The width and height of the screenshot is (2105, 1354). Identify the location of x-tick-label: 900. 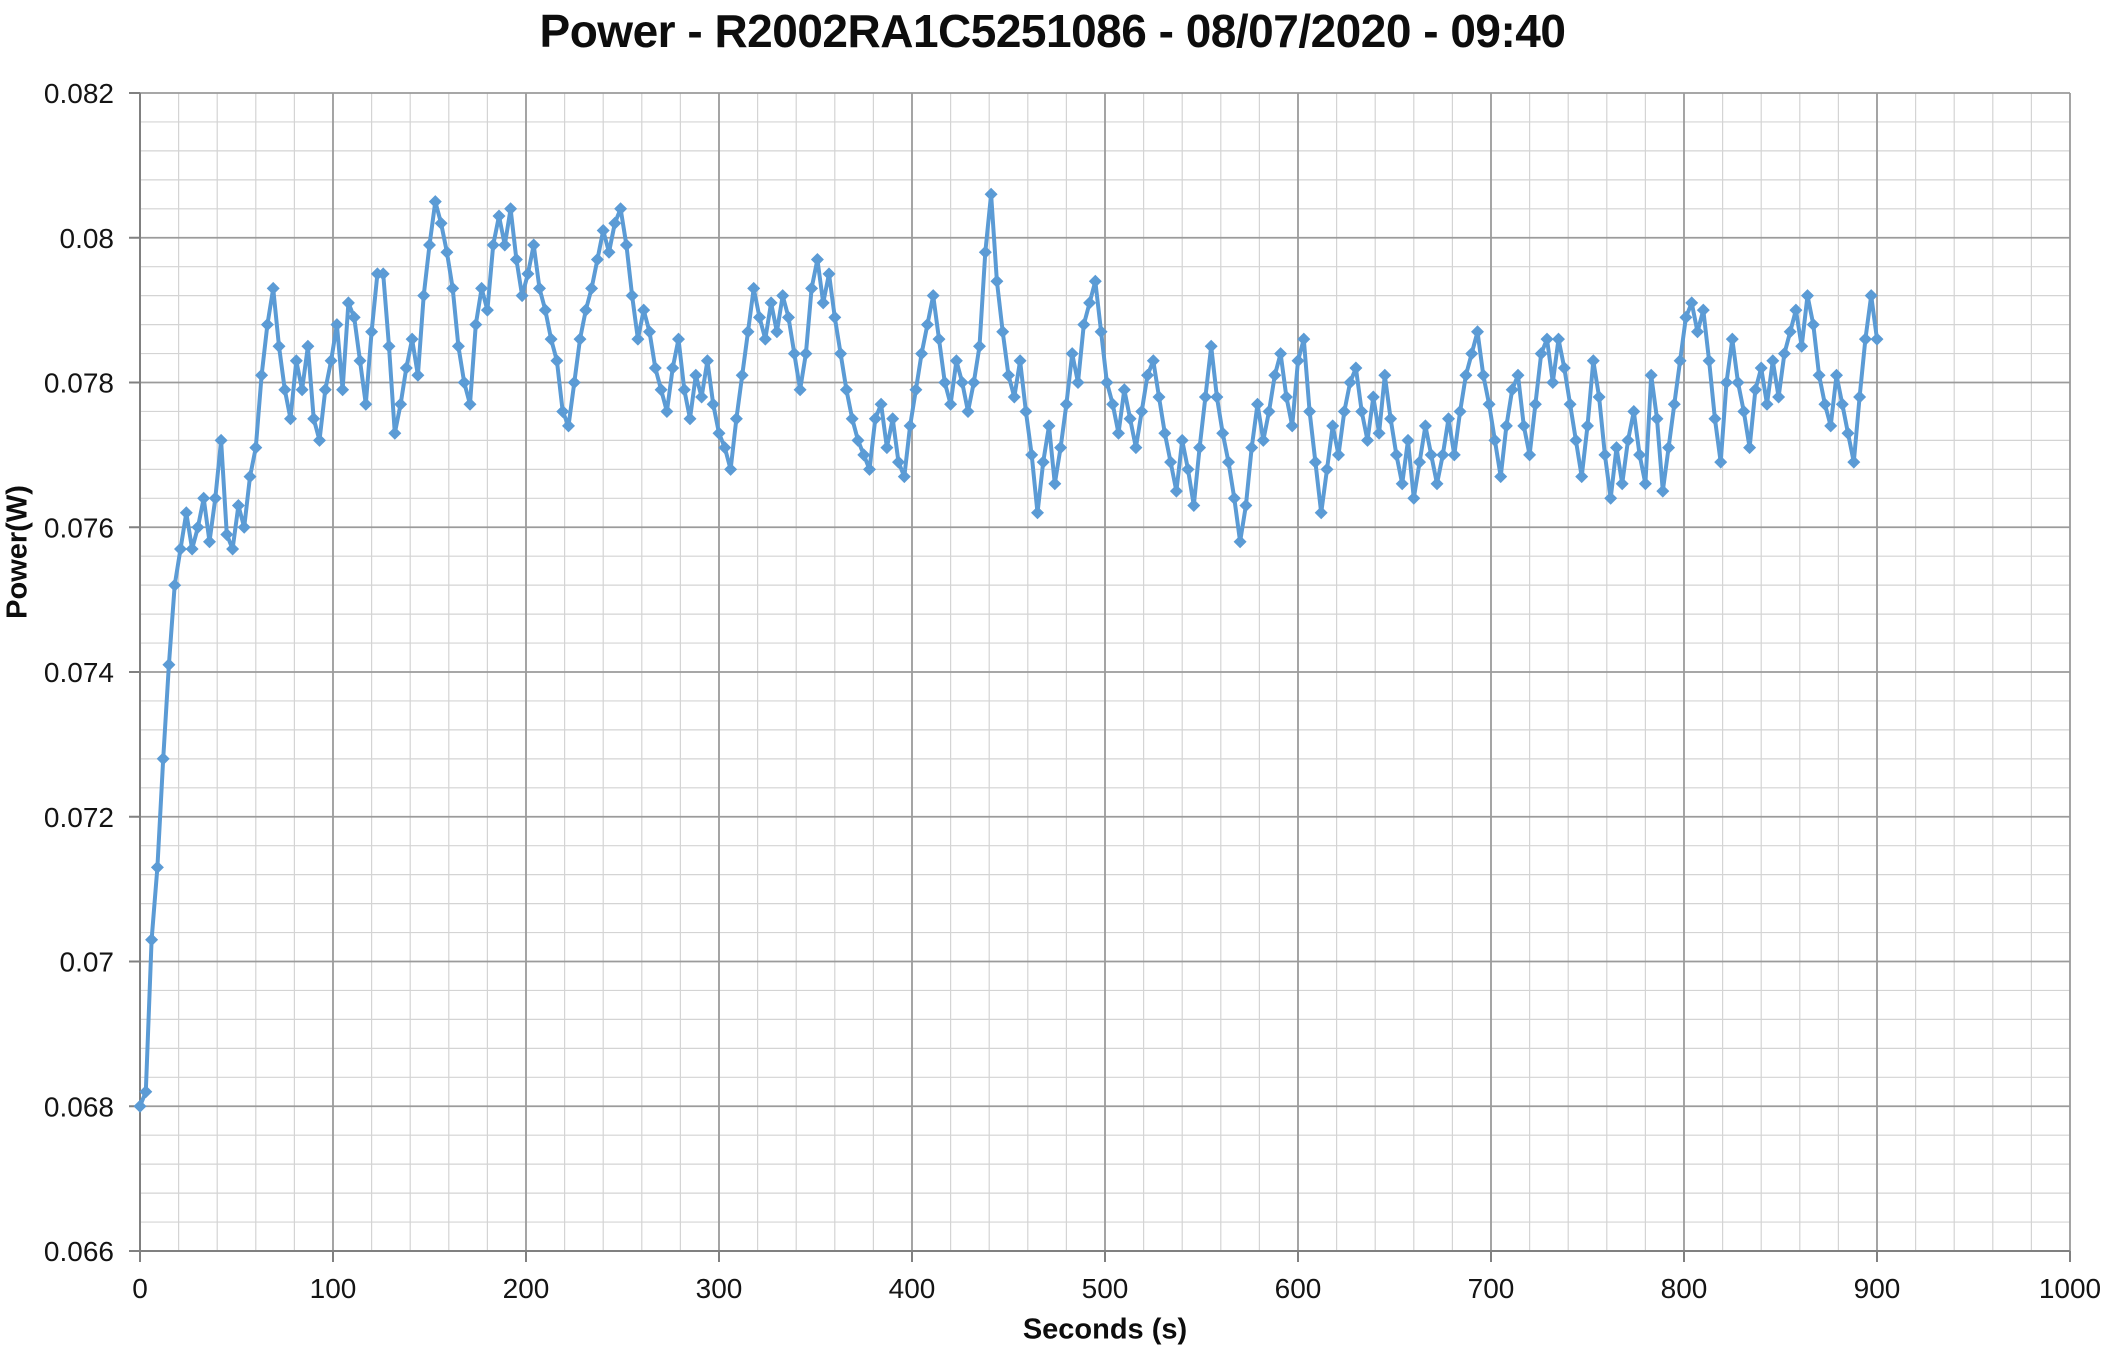
(1877, 1288).